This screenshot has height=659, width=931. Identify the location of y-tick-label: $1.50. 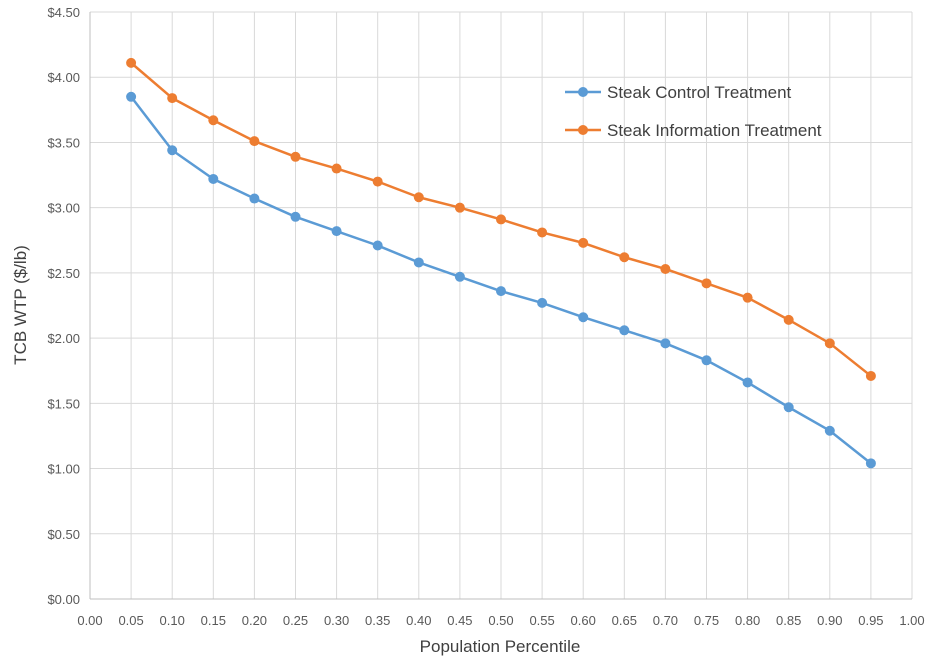
(63, 403).